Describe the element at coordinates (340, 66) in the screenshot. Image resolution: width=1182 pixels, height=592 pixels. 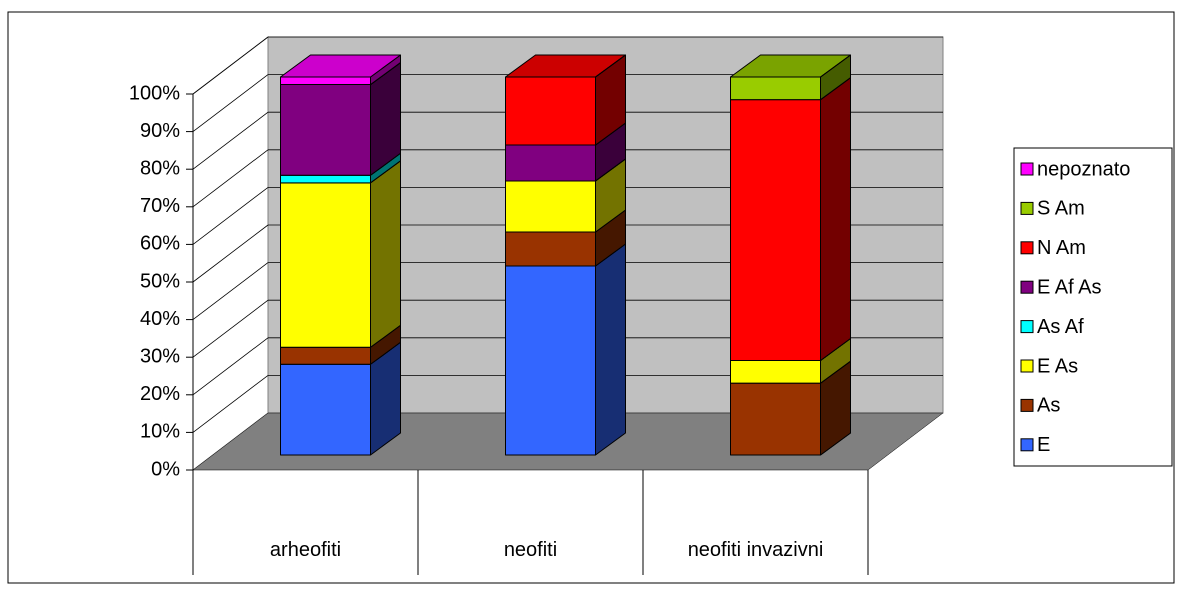
I see `bar-segment-top` at that location.